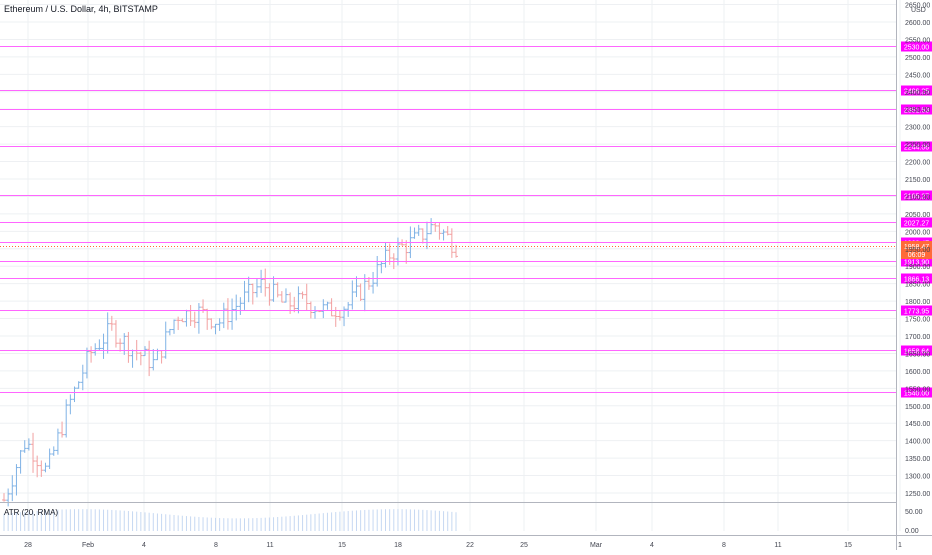  Describe the element at coordinates (917, 285) in the screenshot. I see `price-tick-label: 1850.00` at that location.